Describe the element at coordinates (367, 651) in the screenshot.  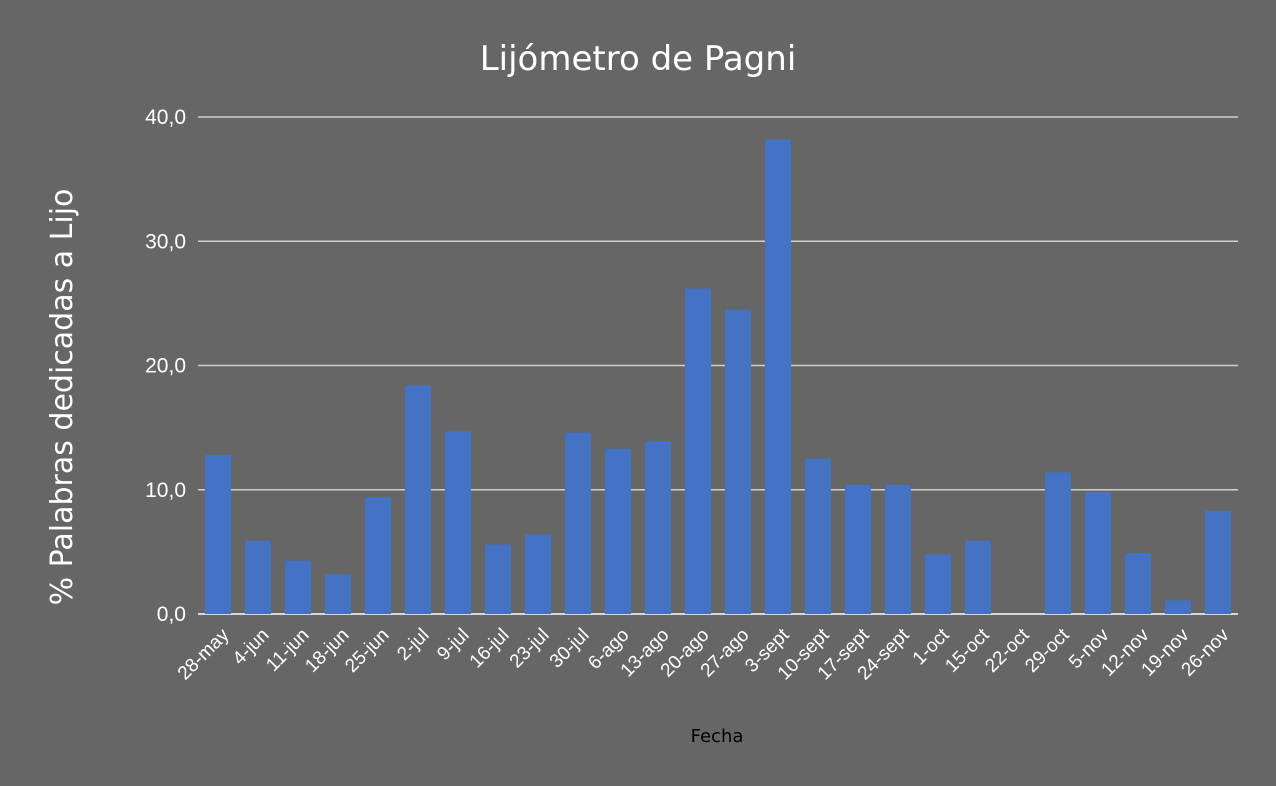
I see `x-tick-label: 25-jun` at that location.